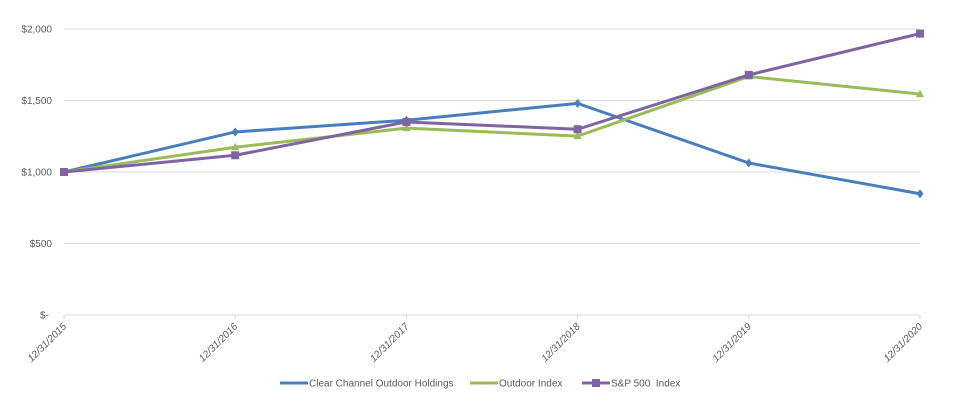 This screenshot has height=406, width=976. I want to click on x-tick-label: 12/31/2018, so click(561, 342).